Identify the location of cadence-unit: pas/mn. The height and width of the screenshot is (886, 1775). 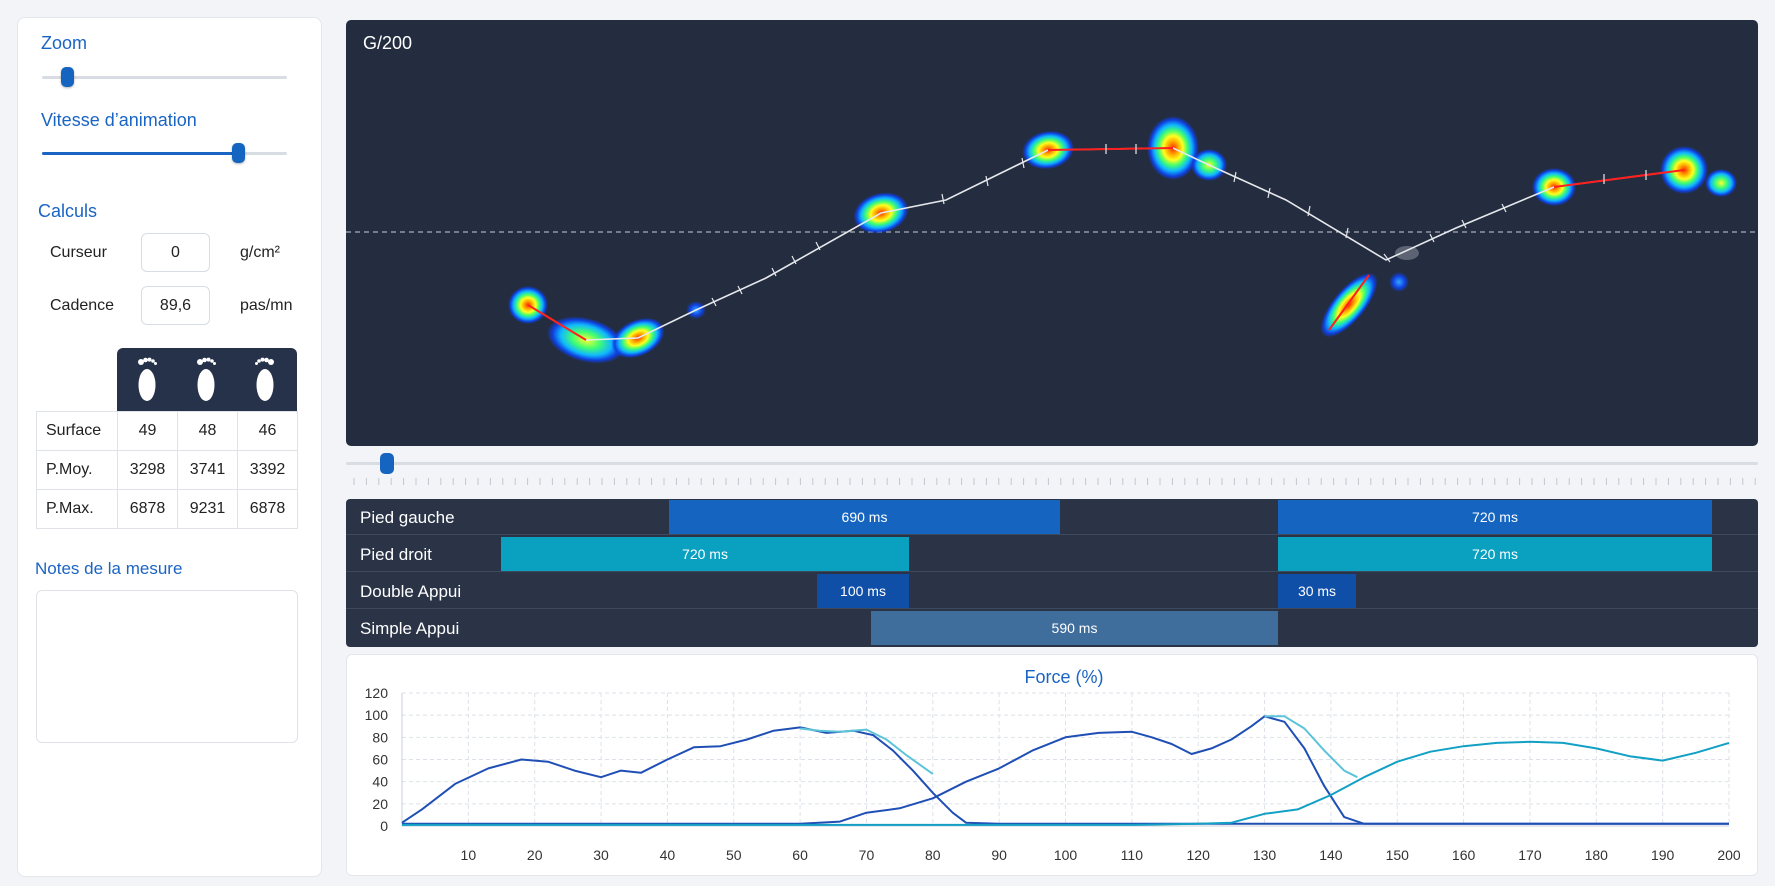
(266, 305).